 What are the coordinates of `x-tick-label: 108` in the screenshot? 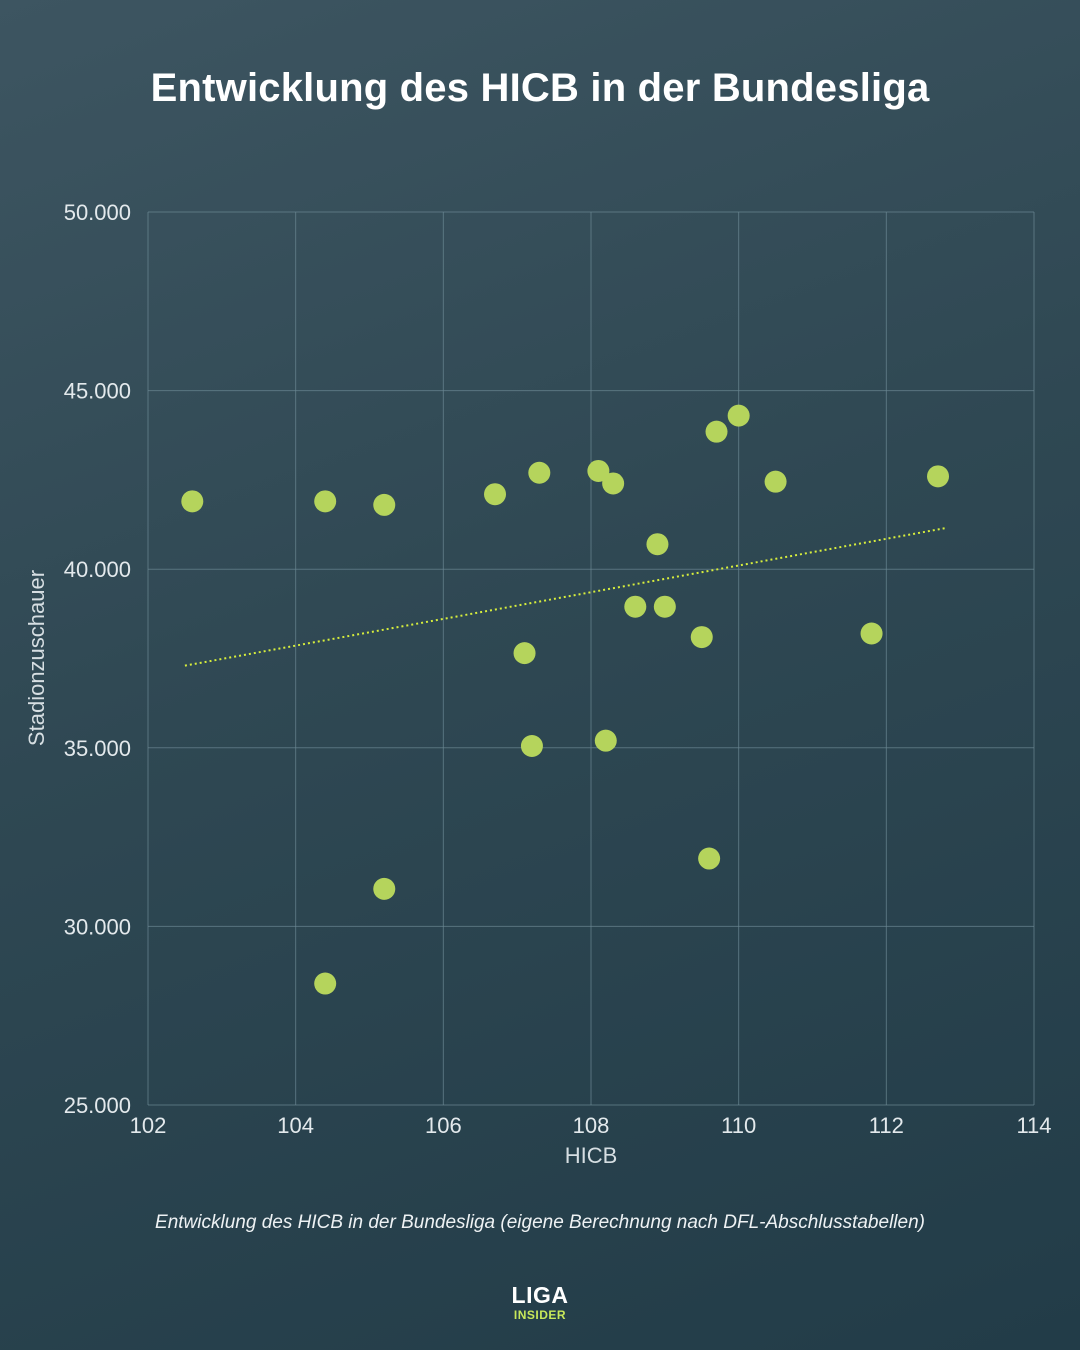 It's located at (591, 1125).